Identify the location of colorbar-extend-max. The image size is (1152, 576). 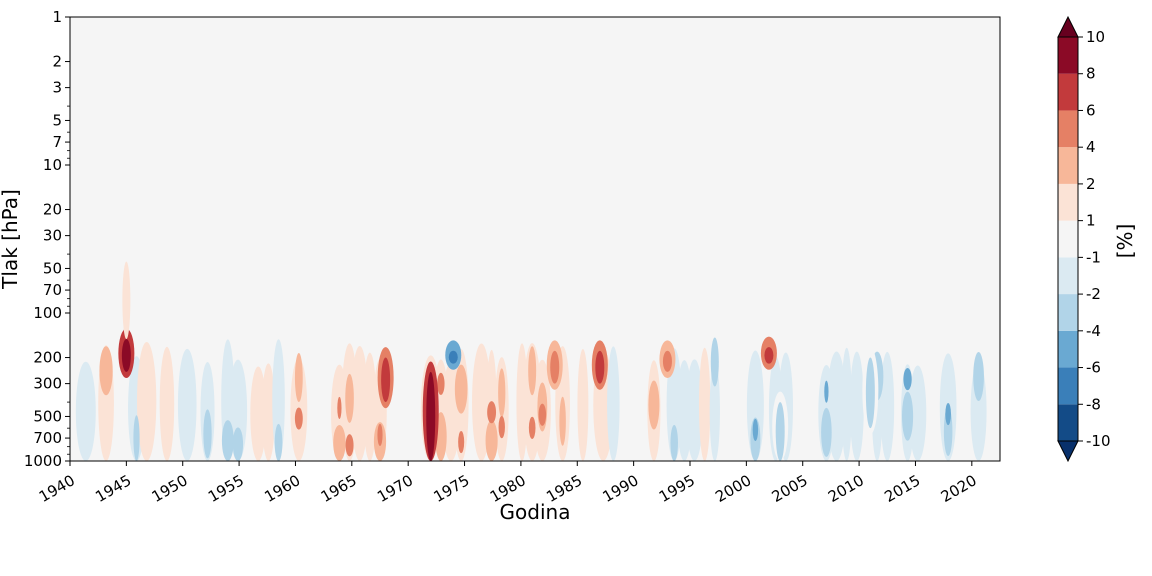
(1068, 26).